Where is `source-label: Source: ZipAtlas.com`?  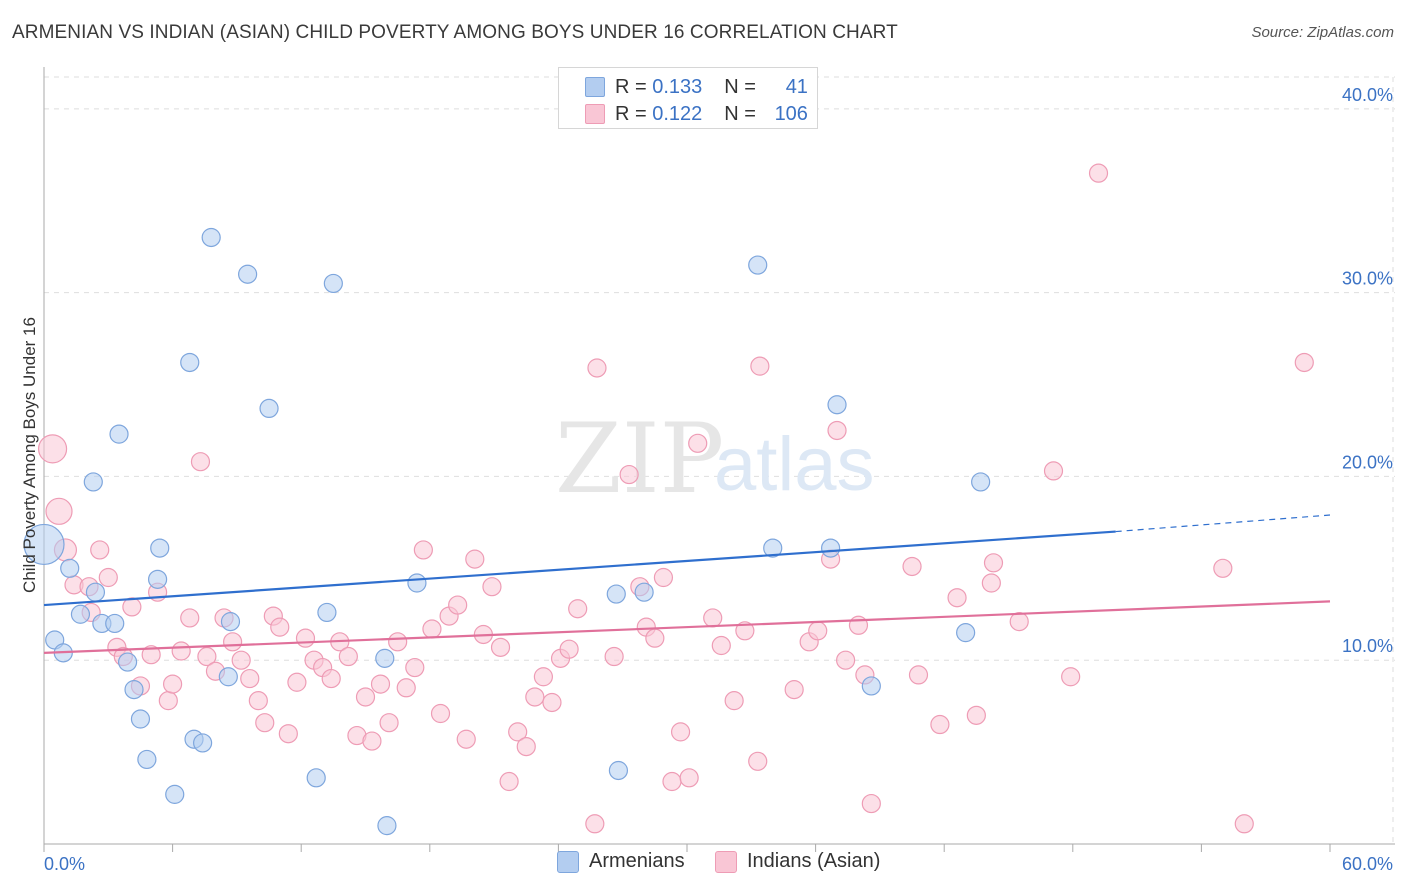
source-label: Source: ZipAtlas.com is located at coordinates (1322, 32).